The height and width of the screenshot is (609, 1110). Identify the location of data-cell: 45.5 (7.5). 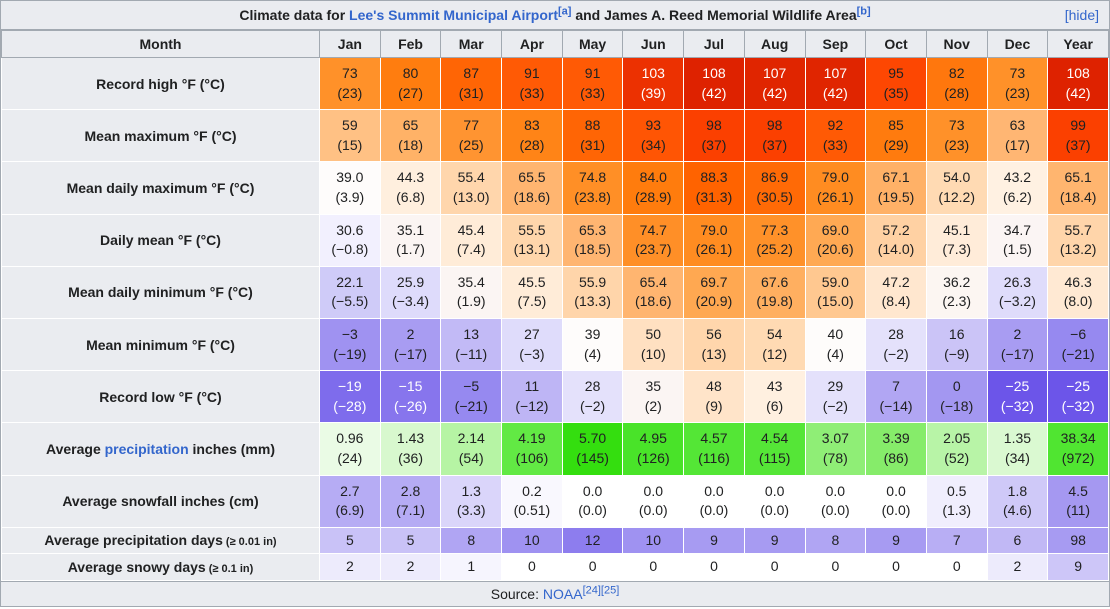
(532, 292).